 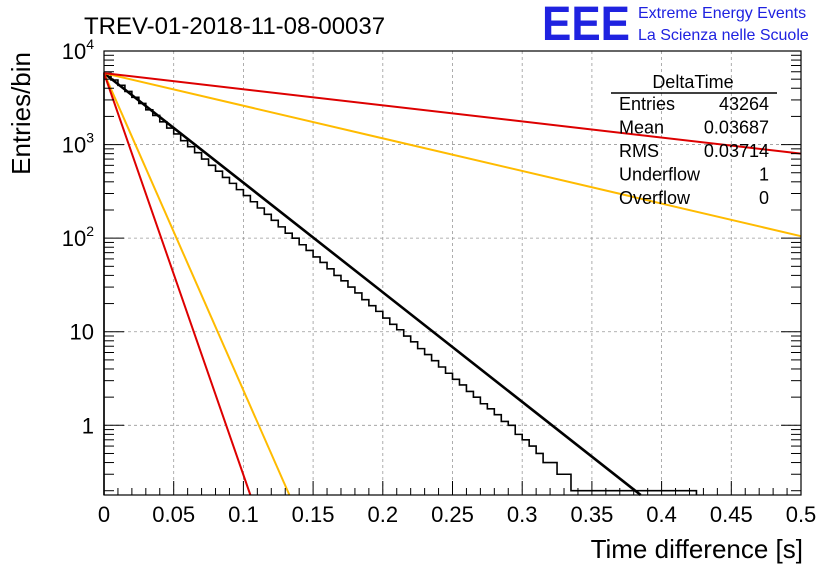 What do you see at coordinates (801, 514) in the screenshot?
I see `x-tick-label: 0.5` at bounding box center [801, 514].